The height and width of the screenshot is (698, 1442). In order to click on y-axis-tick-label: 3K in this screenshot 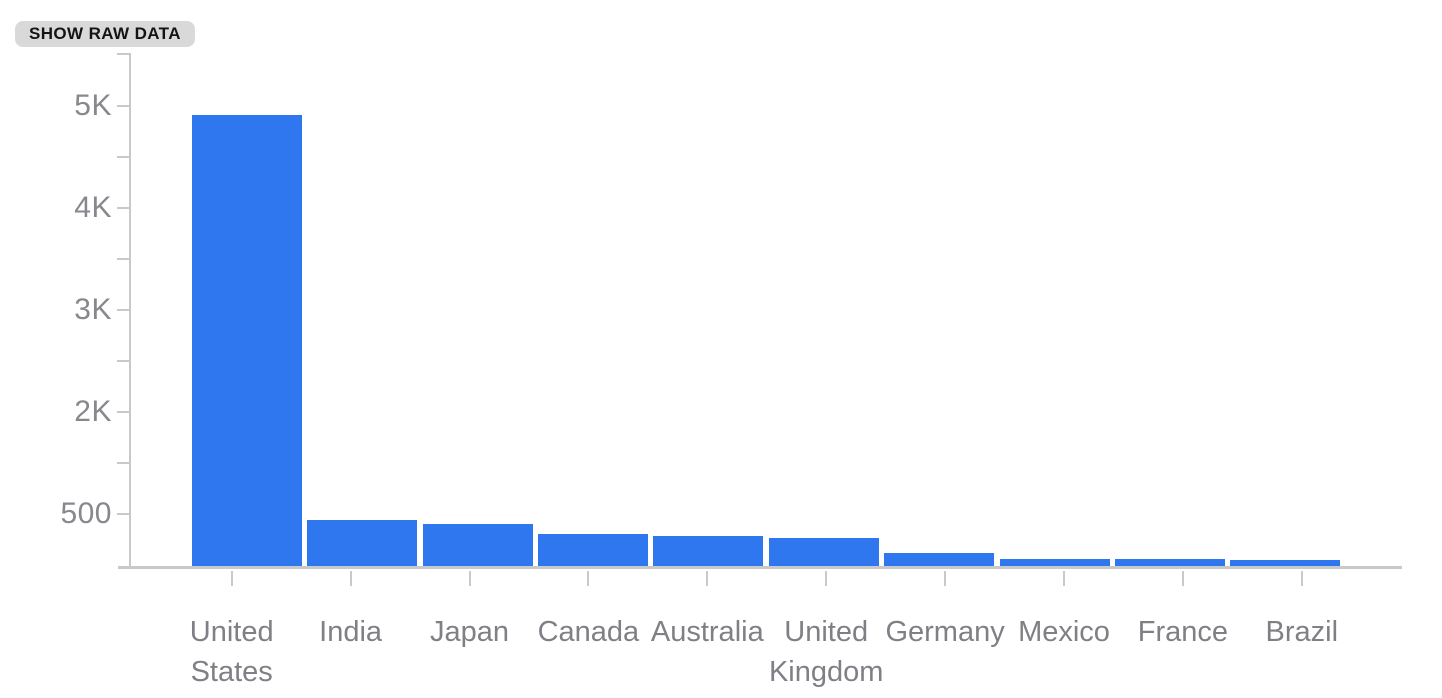, I will do `click(93, 309)`.